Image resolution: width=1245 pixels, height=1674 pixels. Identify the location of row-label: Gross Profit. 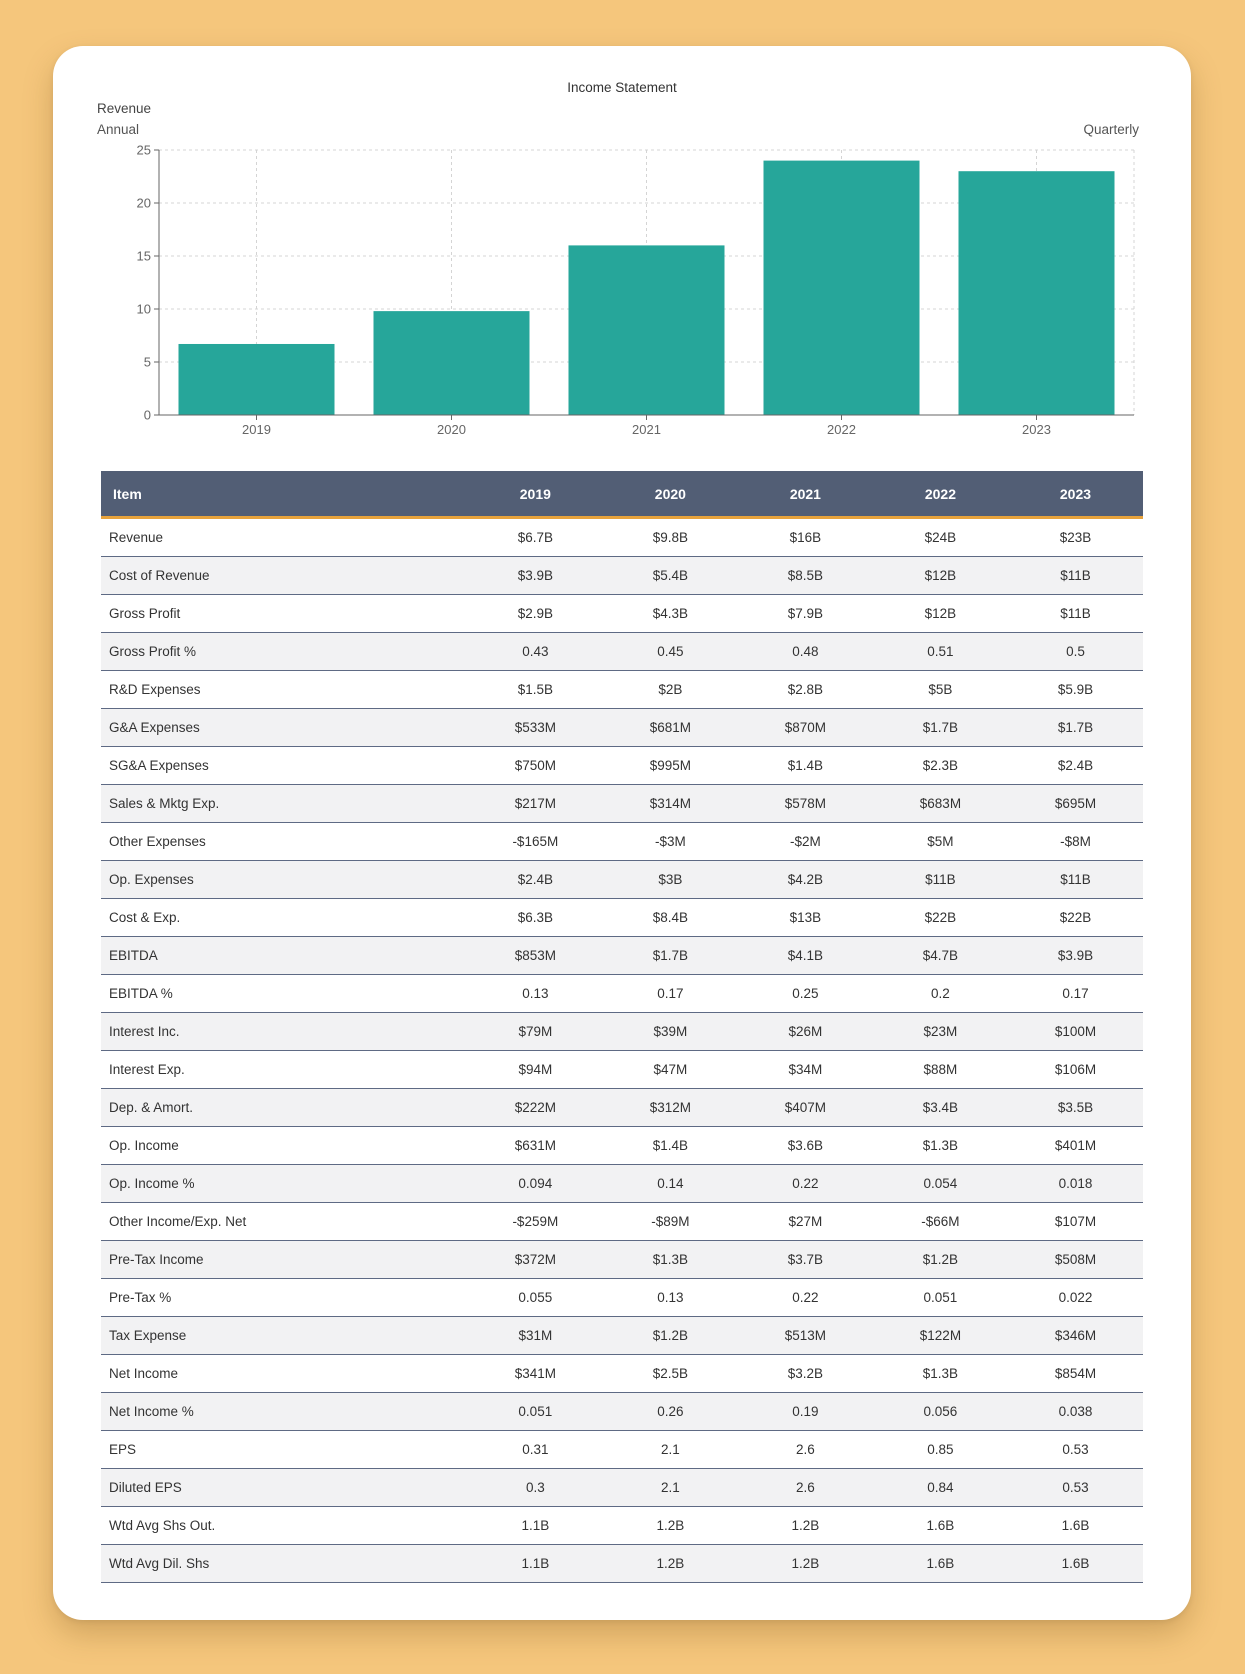
(284, 613).